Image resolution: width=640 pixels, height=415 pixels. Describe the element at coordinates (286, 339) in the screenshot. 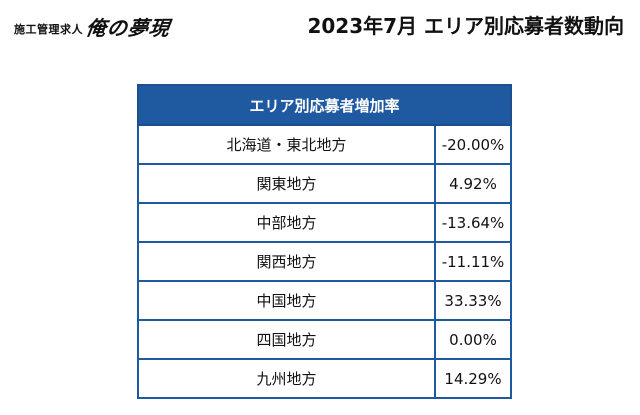

I see `area-cell: 四国地方` at that location.